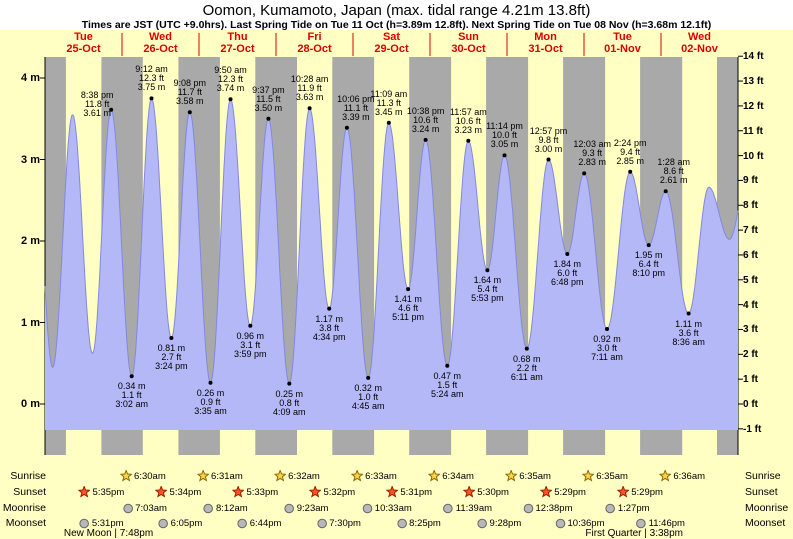  I want to click on sunrise-entry: 6:30am, so click(143, 476).